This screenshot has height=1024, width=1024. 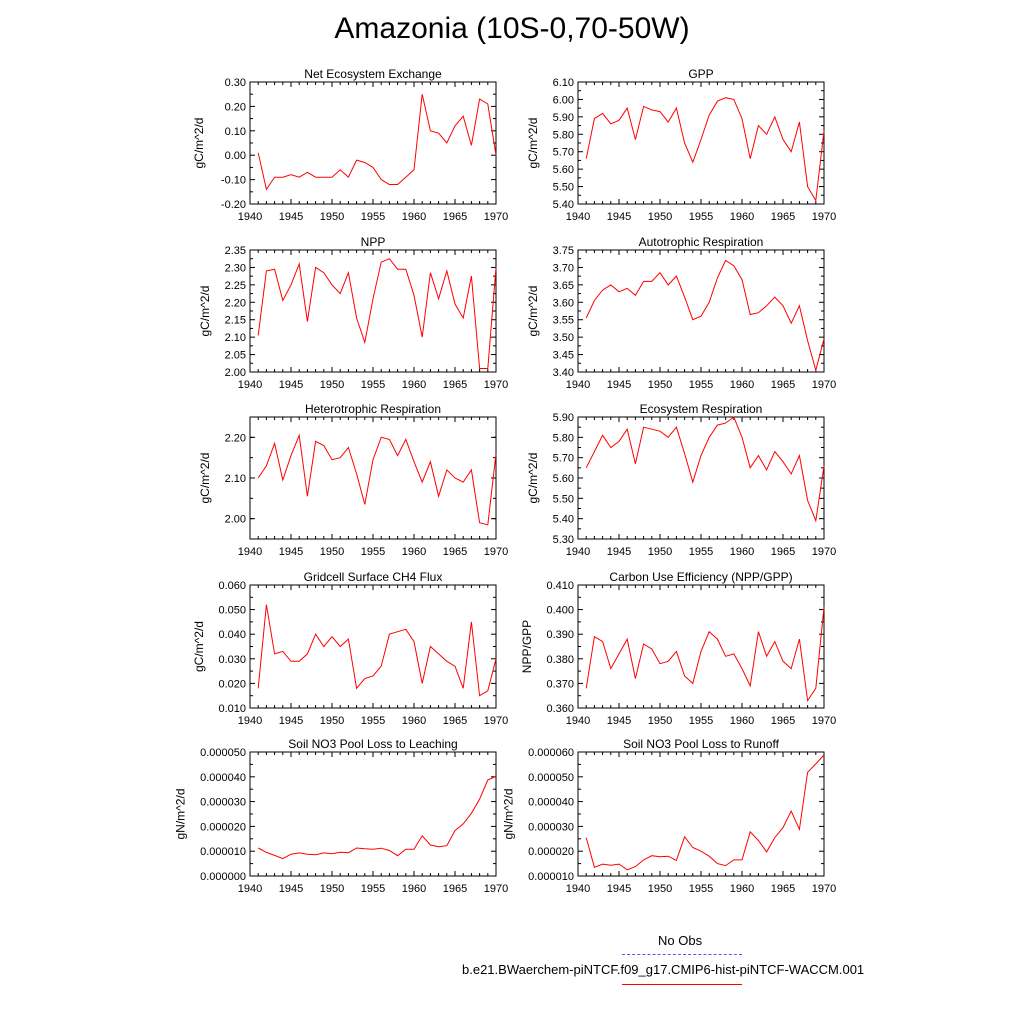 What do you see at coordinates (232, 635) in the screenshot?
I see `y-tick-label: 0.040` at bounding box center [232, 635].